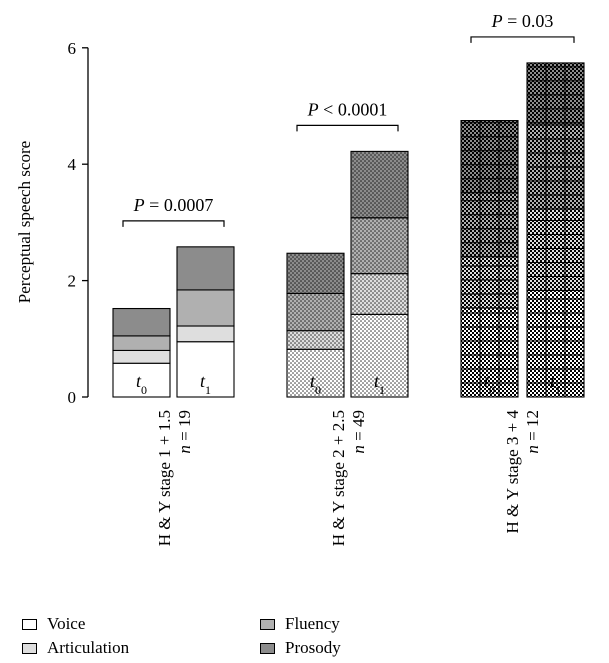 The height and width of the screenshot is (663, 609). Describe the element at coordinates (512, 472) in the screenshot. I see `group-label: H & Y stage 3 + 4` at that location.